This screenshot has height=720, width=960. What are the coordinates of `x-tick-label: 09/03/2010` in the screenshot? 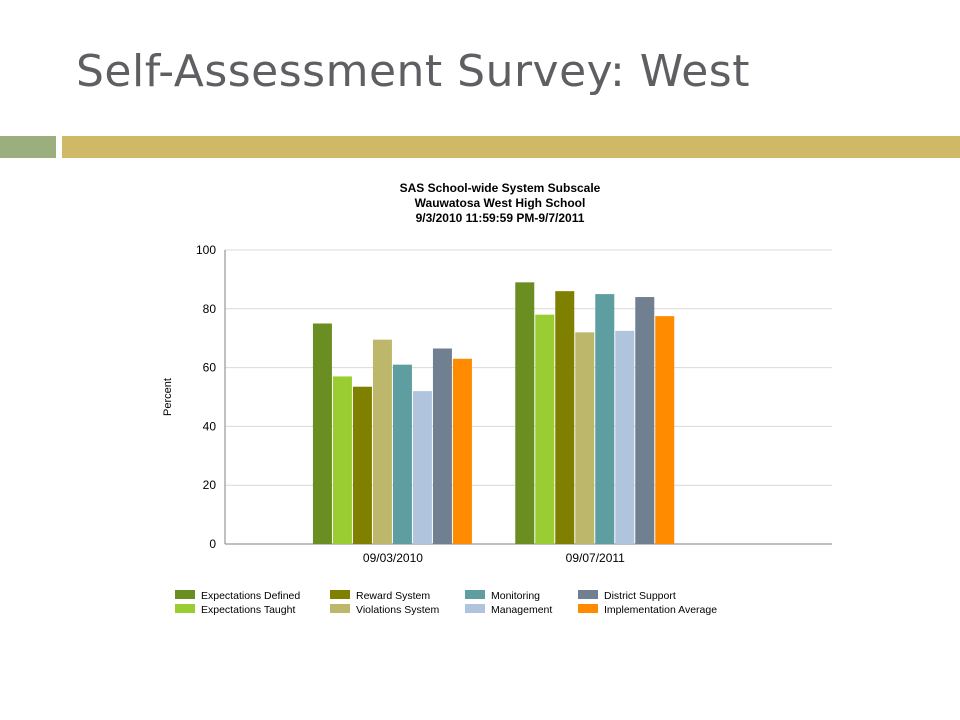 It's located at (393, 558).